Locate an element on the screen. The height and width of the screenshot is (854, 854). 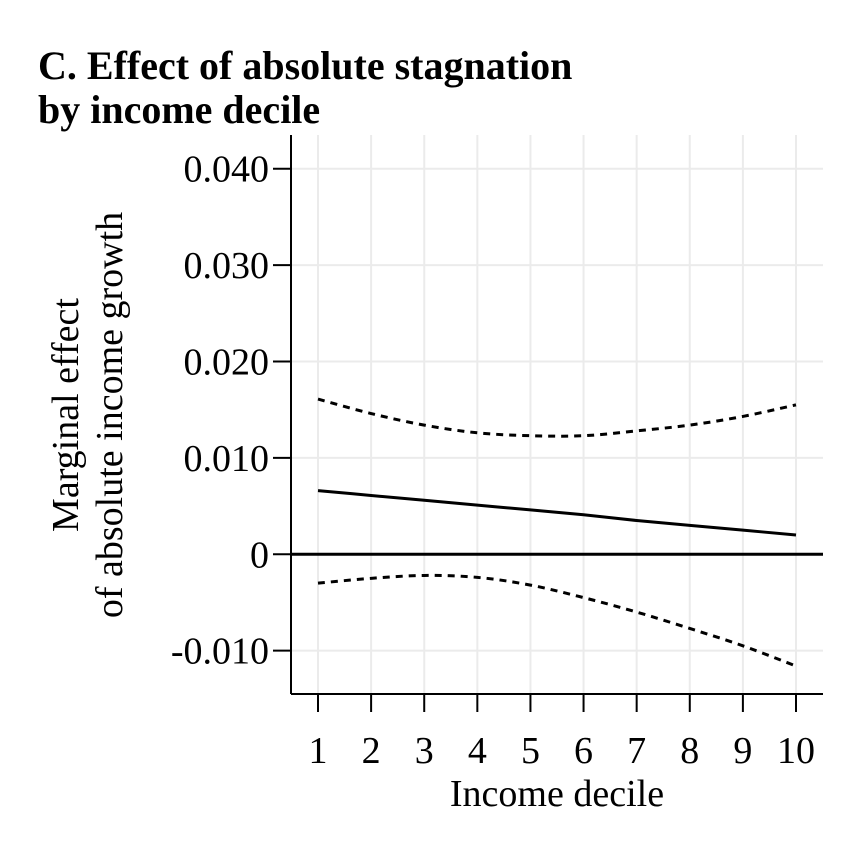
y-tick-label: 0.040 is located at coordinates (227, 170).